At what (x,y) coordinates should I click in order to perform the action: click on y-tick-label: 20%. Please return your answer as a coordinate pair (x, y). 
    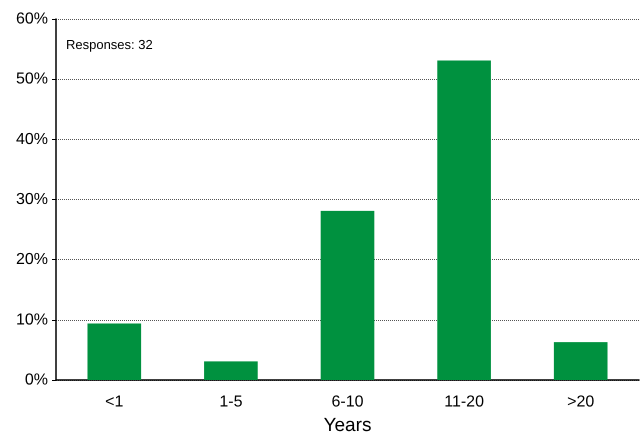
    Looking at the image, I should click on (32, 259).